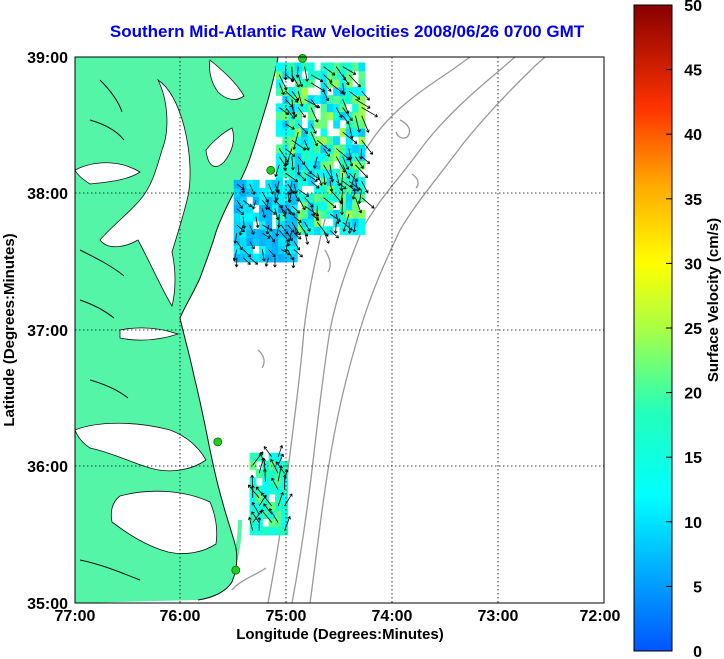  I want to click on x-tick-label: 75:00, so click(286, 616).